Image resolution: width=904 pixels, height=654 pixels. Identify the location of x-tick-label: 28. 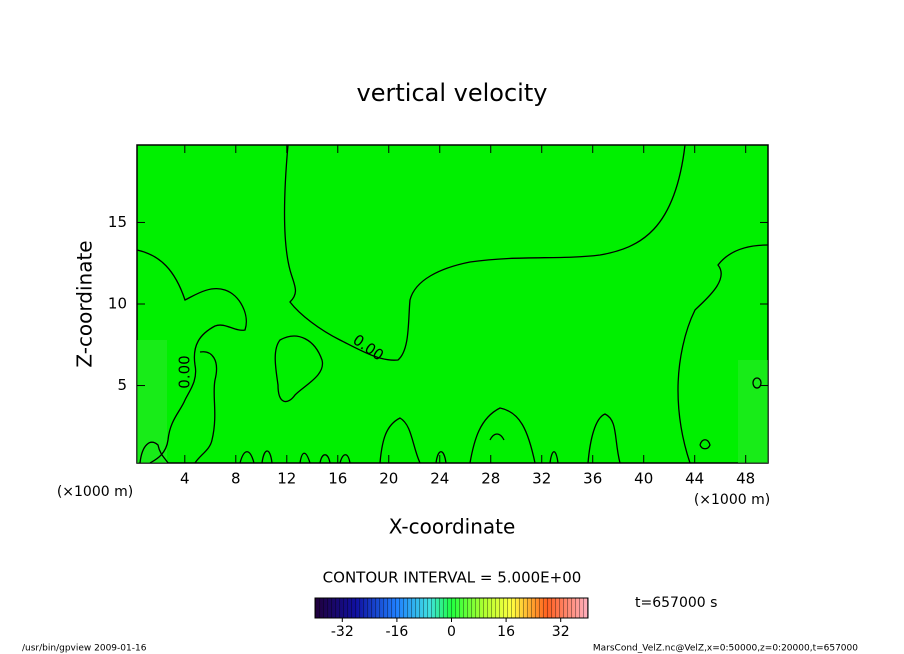
(490, 479).